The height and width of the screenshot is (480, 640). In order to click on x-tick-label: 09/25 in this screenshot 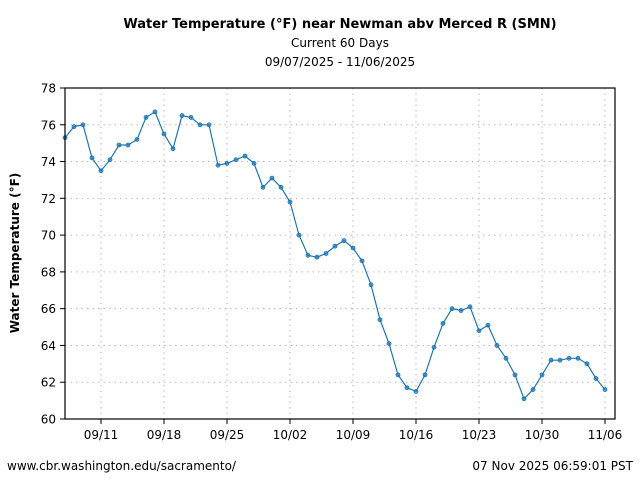, I will do `click(227, 435)`.